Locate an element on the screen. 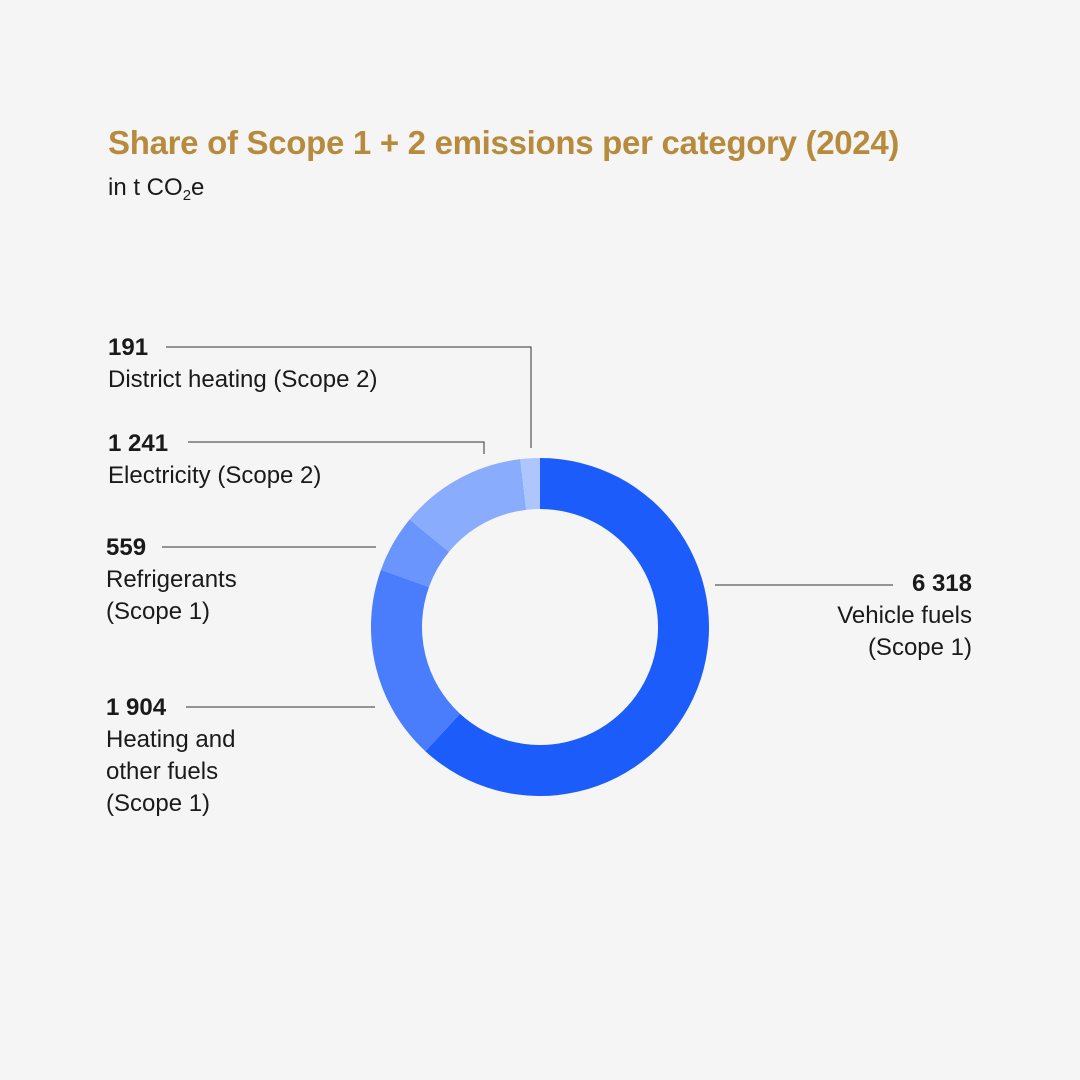 This screenshot has width=1080, height=1080. slice-name: Electricity (Scope 2) is located at coordinates (215, 475).